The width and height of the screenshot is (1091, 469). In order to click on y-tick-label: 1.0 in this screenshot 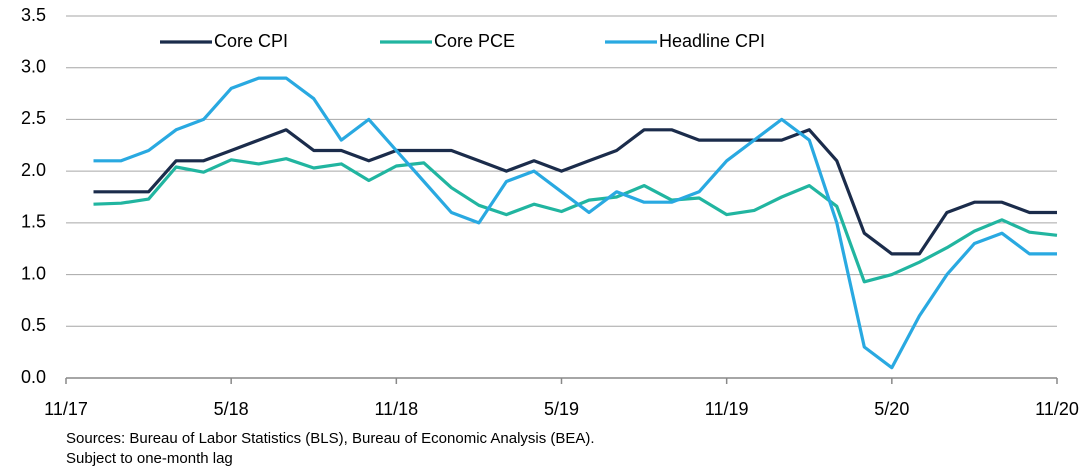, I will do `click(33, 273)`.